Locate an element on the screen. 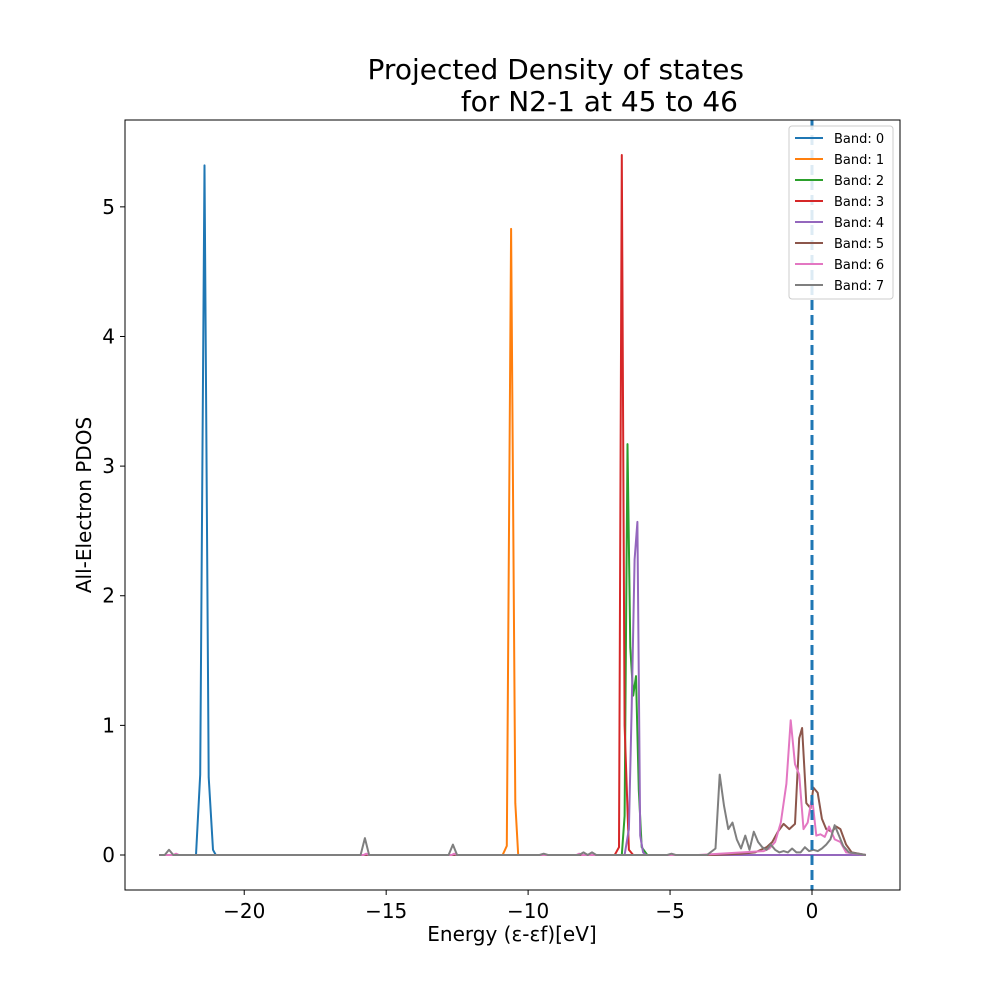 The height and width of the screenshot is (1000, 1000). legend-label-band-6: Band: 6 is located at coordinates (859, 265).